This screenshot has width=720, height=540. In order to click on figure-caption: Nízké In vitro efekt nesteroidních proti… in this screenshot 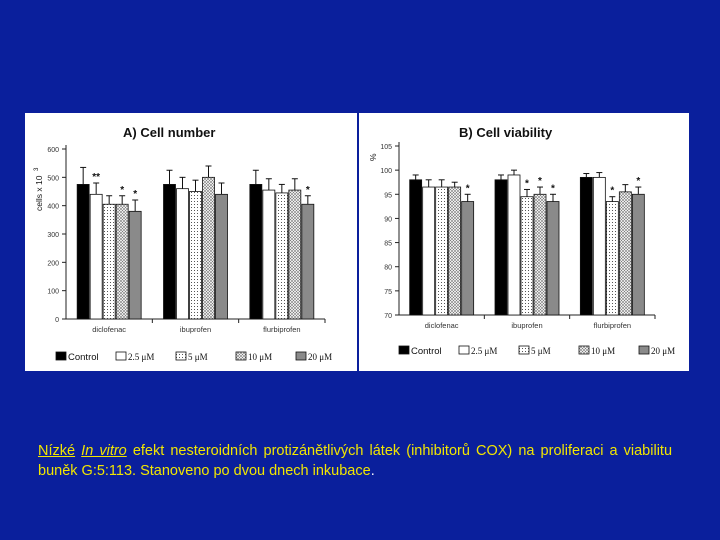, I will do `click(355, 461)`.